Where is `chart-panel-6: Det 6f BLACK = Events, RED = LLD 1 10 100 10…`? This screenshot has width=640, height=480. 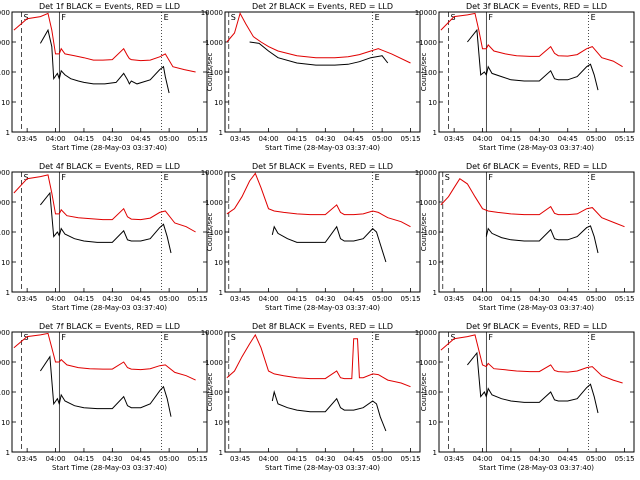
chart-panel-6: Det 6f BLACK = Events, RED = LLD 1 10 100 10… is located at coordinates (525, 237).